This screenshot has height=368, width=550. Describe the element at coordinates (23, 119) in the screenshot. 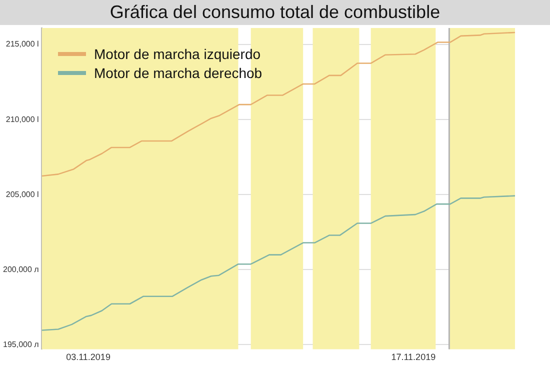

I see `y-tick-label: 210,000 l` at that location.